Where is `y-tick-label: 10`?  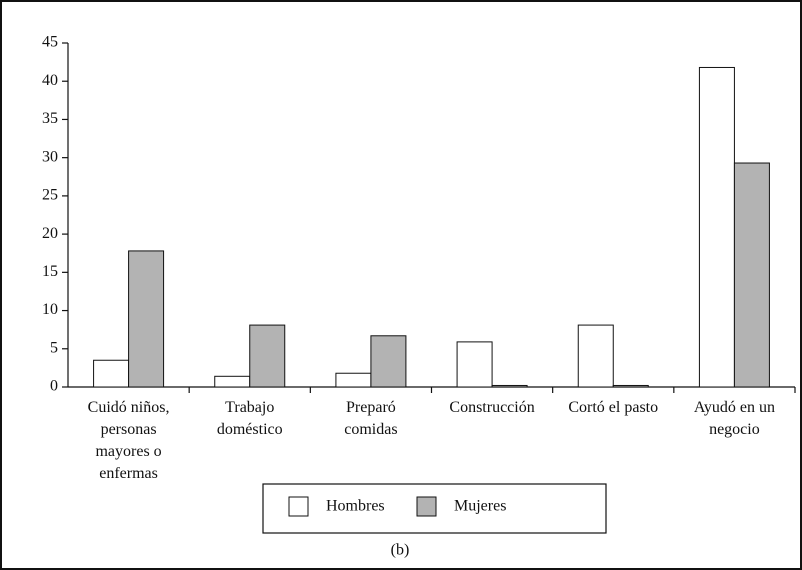
y-tick-label: 10 is located at coordinates (50, 309).